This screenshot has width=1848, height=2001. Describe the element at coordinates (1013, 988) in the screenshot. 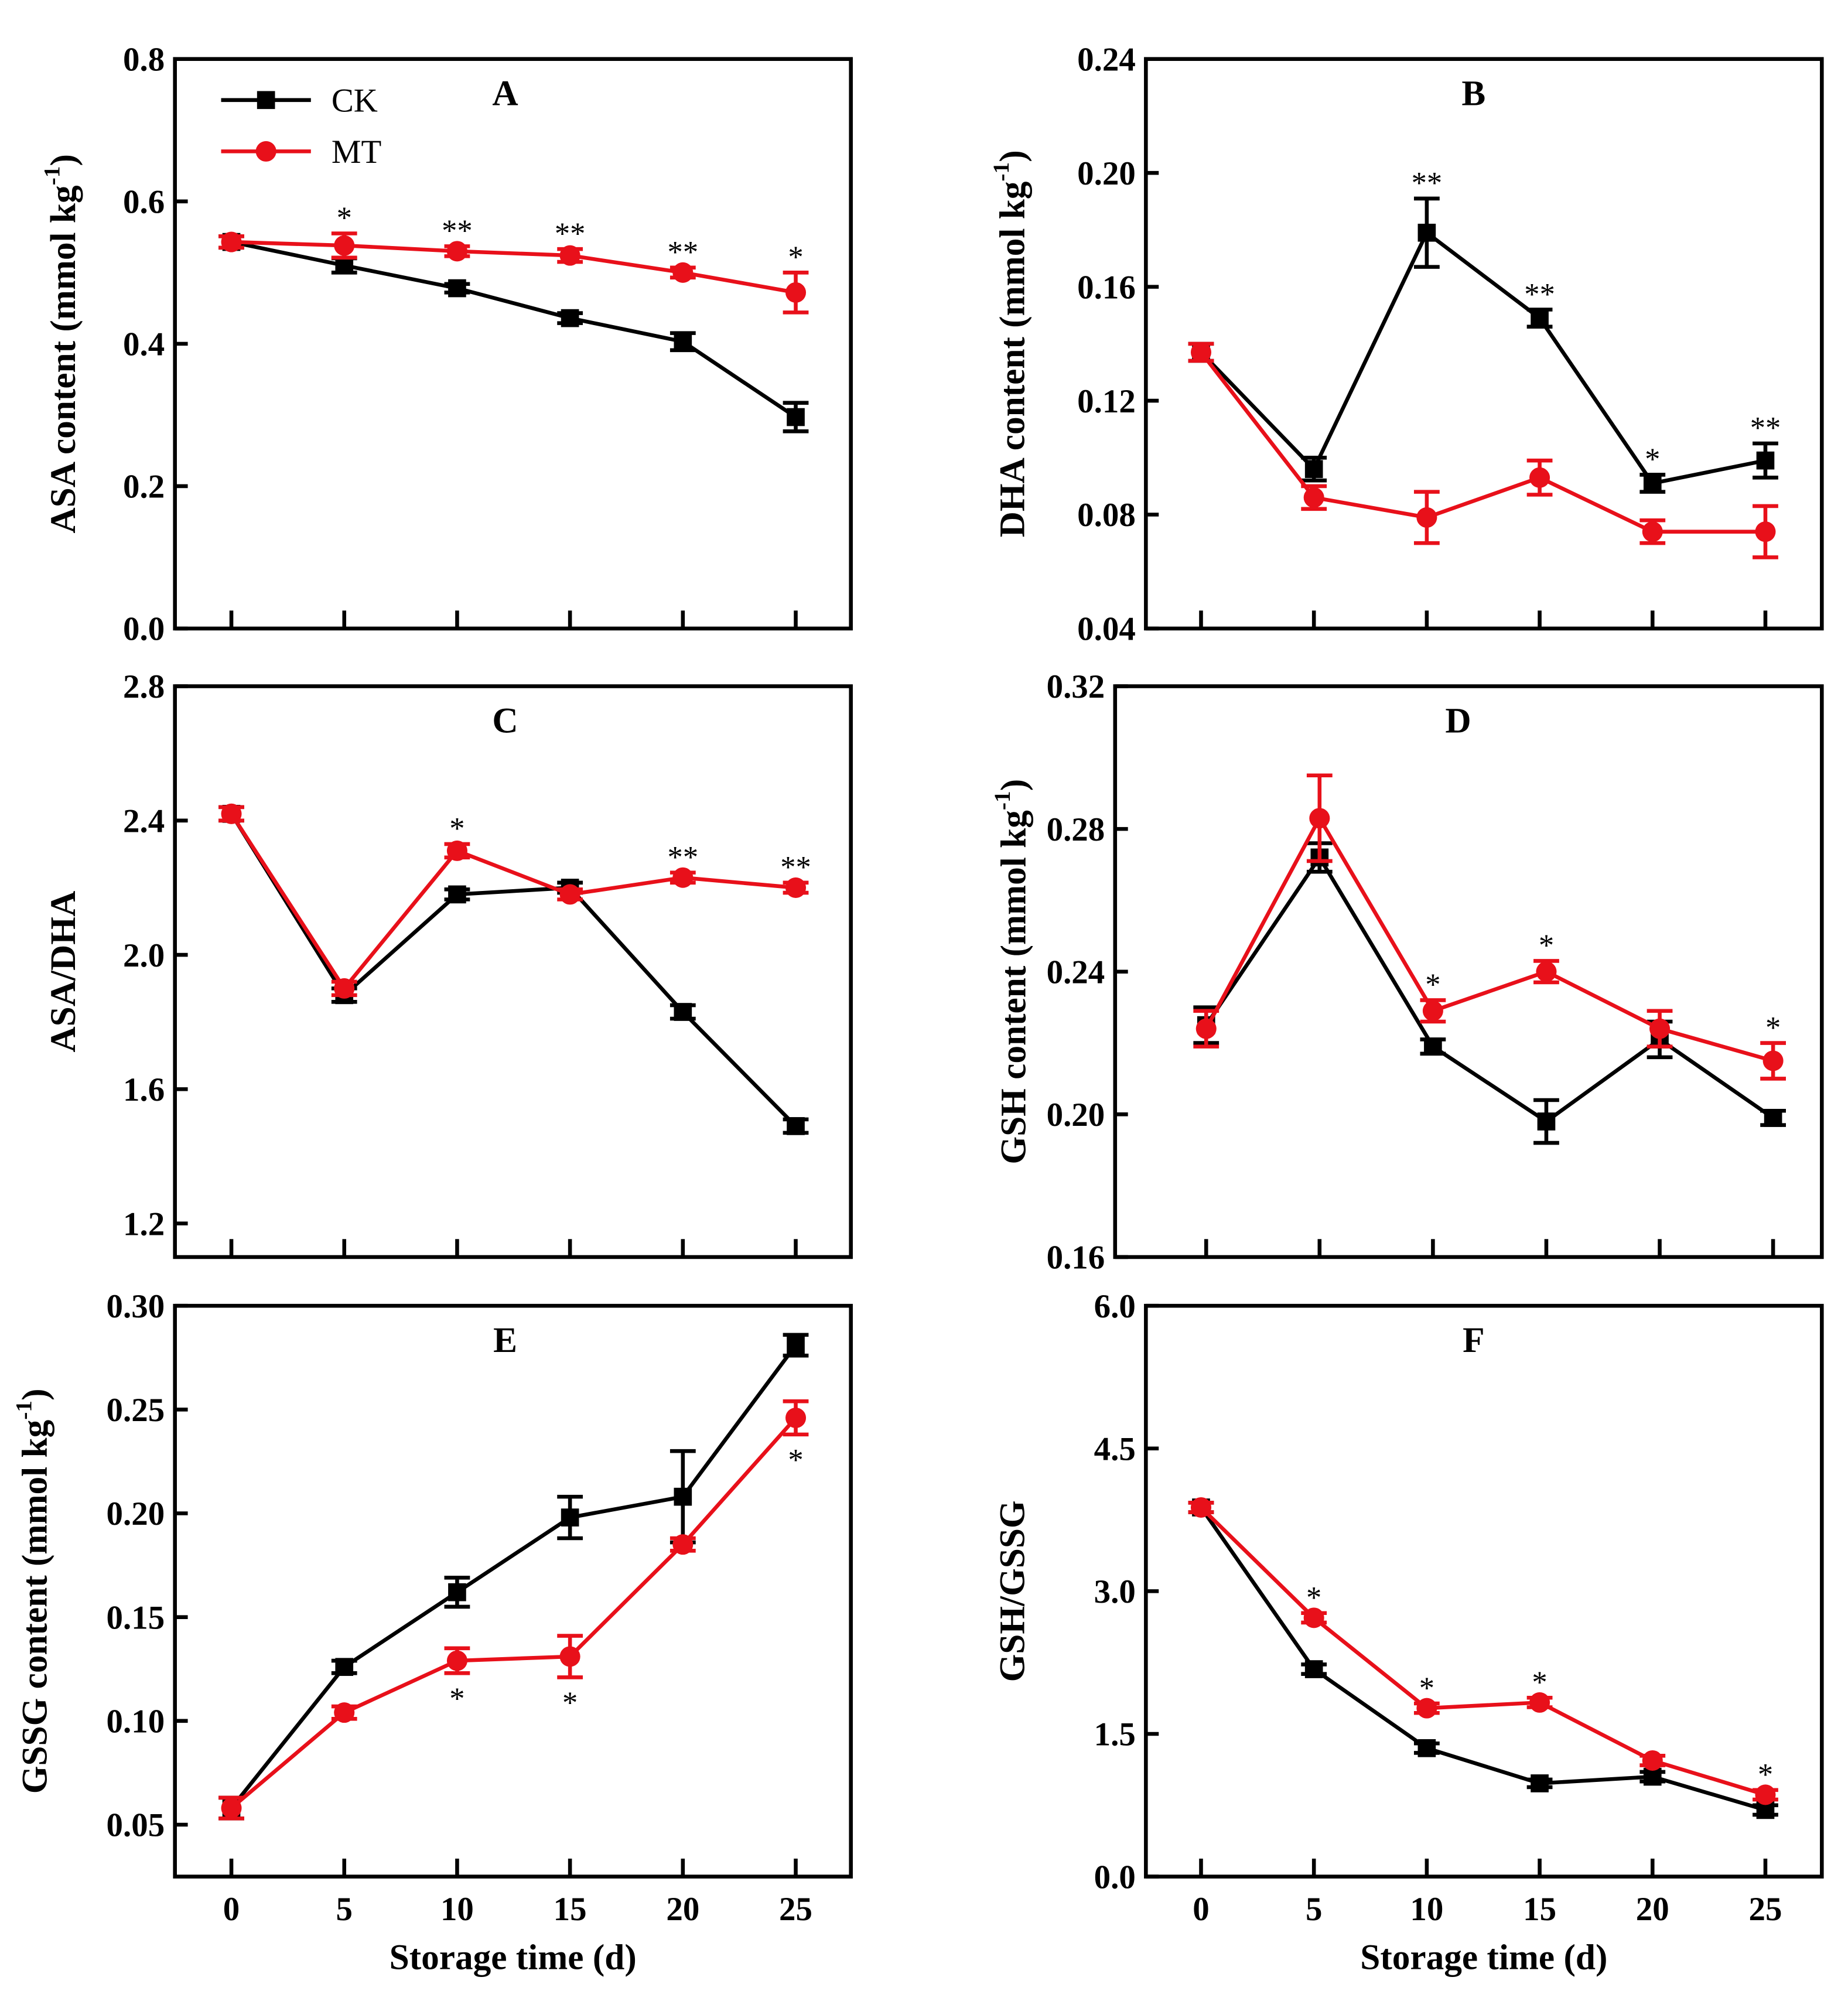

I see `y-axis-label-text: GSH content (mmol kg` at that location.